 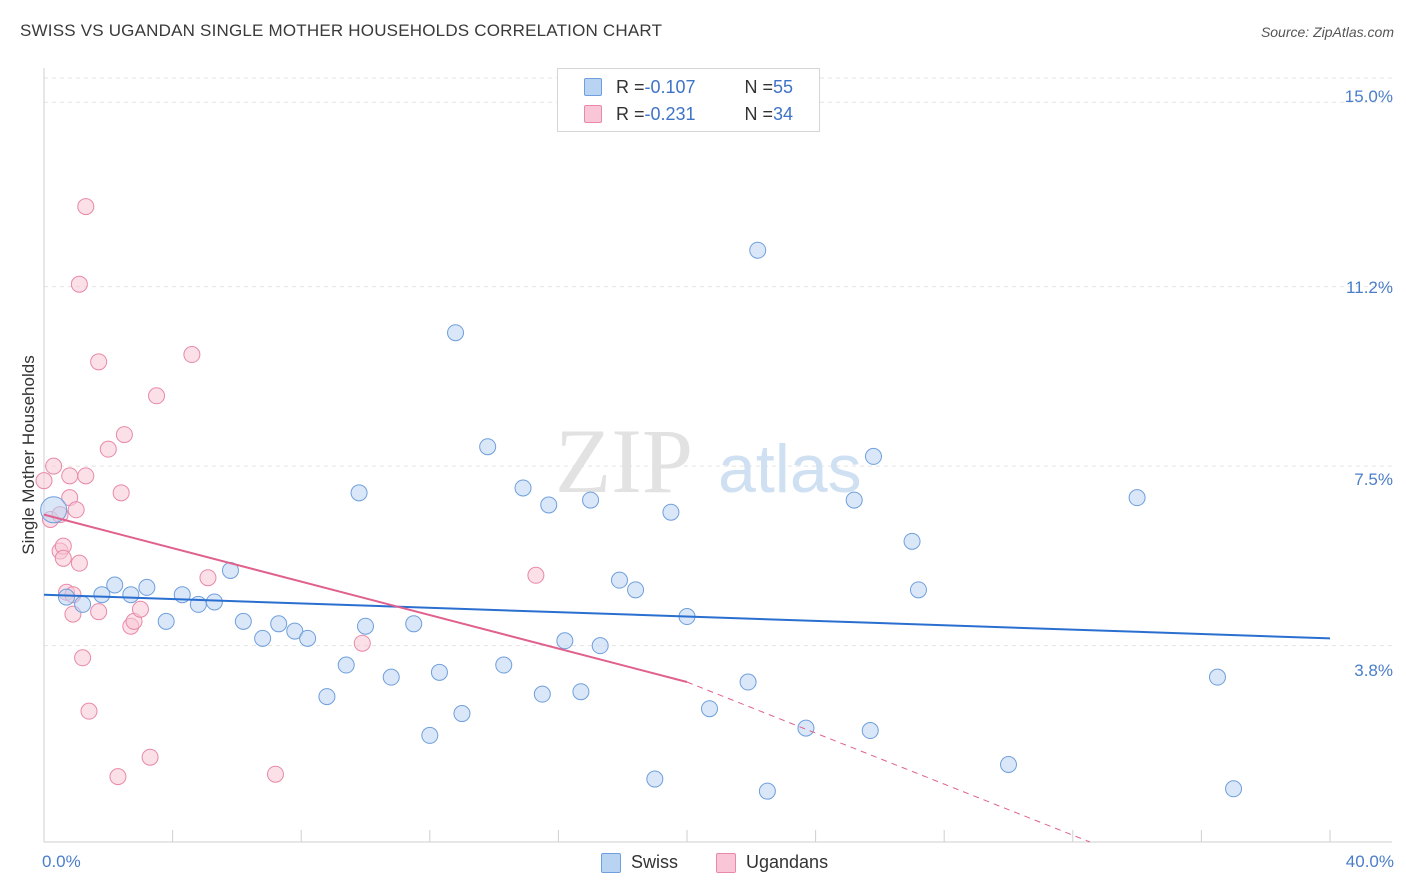 What do you see at coordinates (790, 469) in the screenshot?
I see `watermark-atlas: atlas` at bounding box center [790, 469].